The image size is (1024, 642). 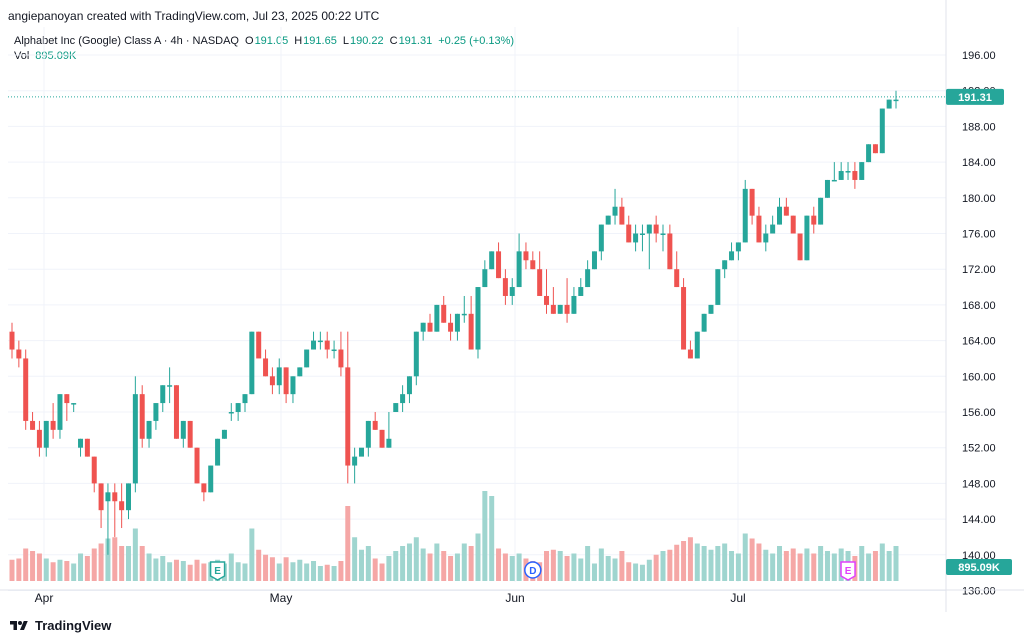 I want to click on y-tick-label: 152.00, so click(x=979, y=449).